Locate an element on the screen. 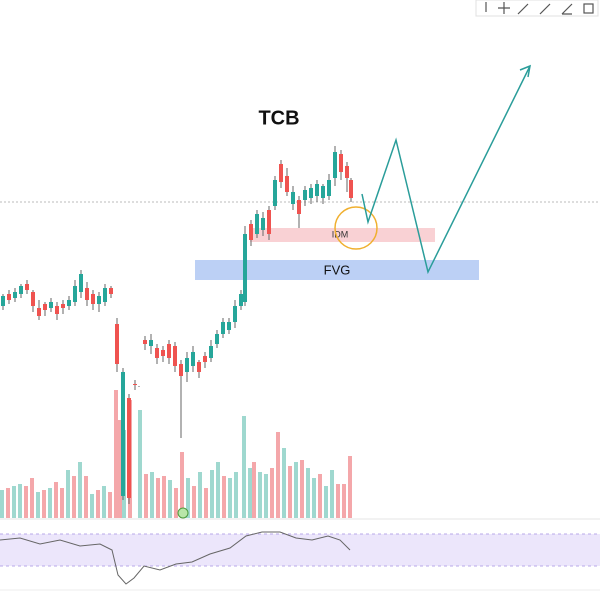 Image resolution: width=600 pixels, height=600 pixels. idm-zone is located at coordinates (342, 235).